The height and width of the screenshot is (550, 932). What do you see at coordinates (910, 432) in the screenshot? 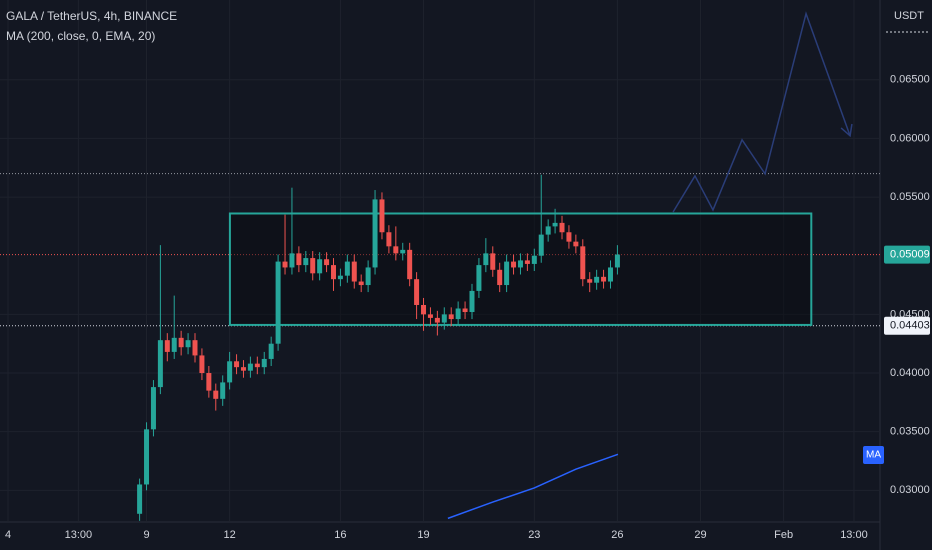
I see `y-tick-label: 0.03500` at bounding box center [910, 432].